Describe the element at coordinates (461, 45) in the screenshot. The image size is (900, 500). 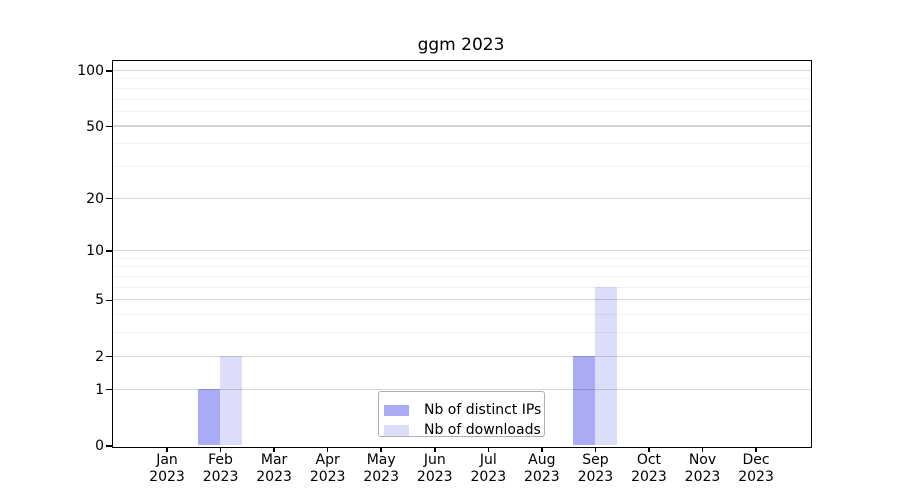
I see `chart-title: ggm 2023` at that location.